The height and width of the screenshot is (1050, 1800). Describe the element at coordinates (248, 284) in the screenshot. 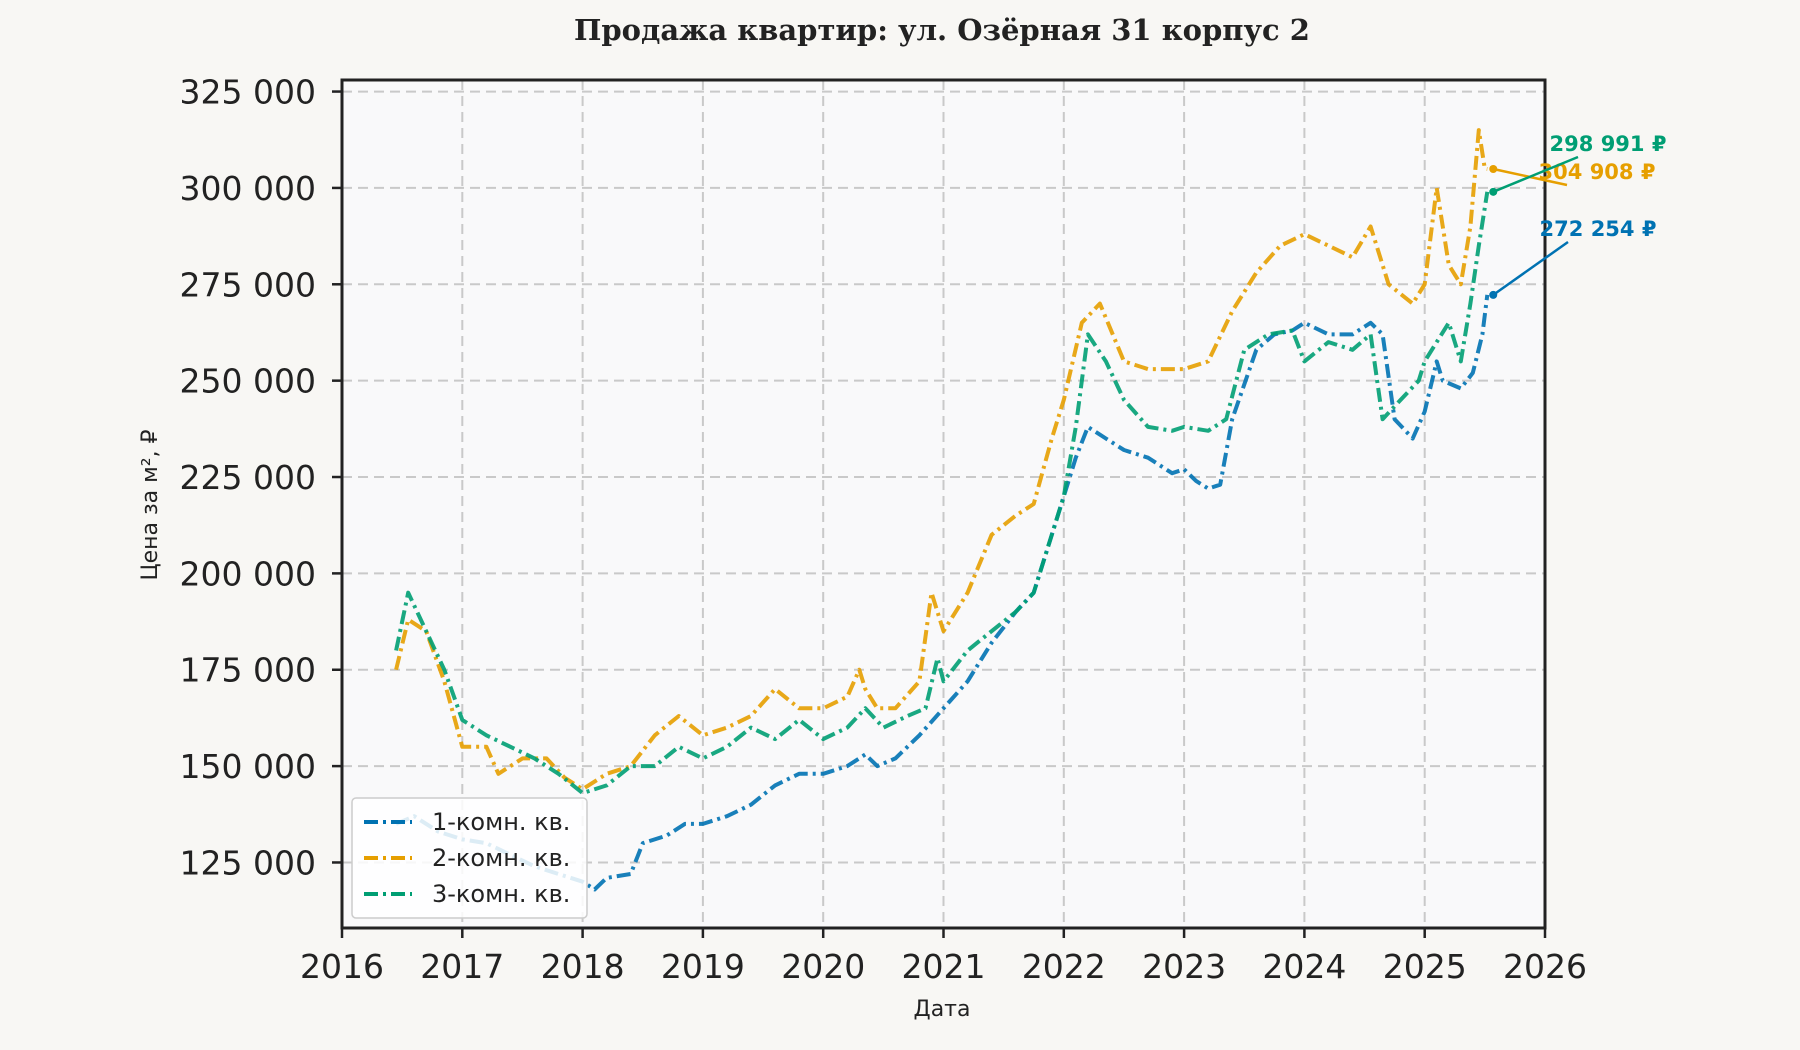

I see `y-tick-label: 275 000` at that location.